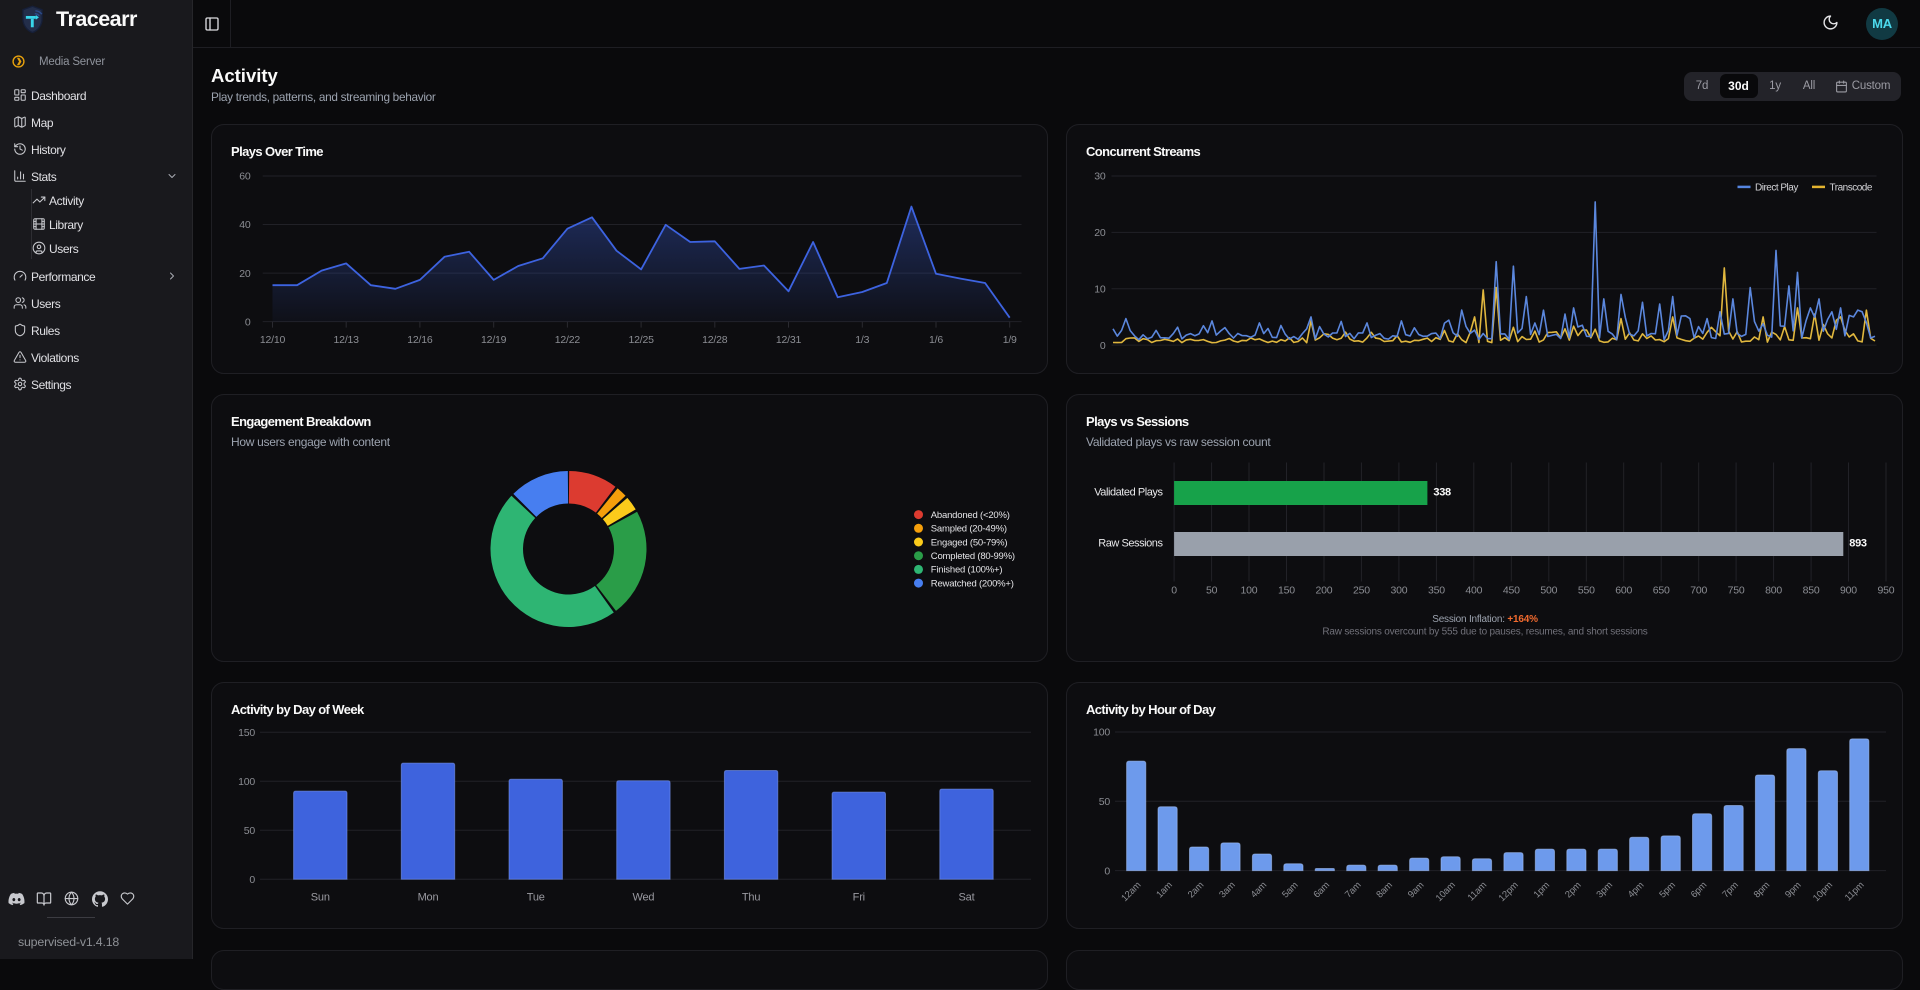 This screenshot has height=990, width=1920. What do you see at coordinates (1661, 591) in the screenshot?
I see `svg-text: 650` at bounding box center [1661, 591].